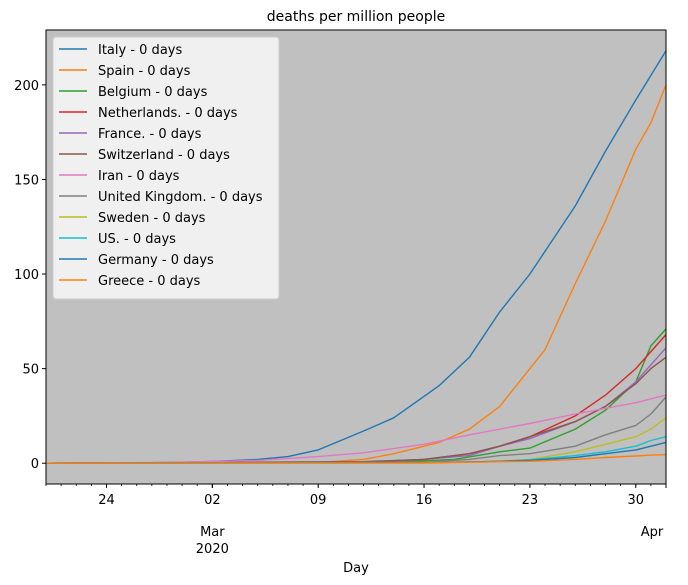  I want to click on legend-label: Sweden - 0 days, so click(152, 218).